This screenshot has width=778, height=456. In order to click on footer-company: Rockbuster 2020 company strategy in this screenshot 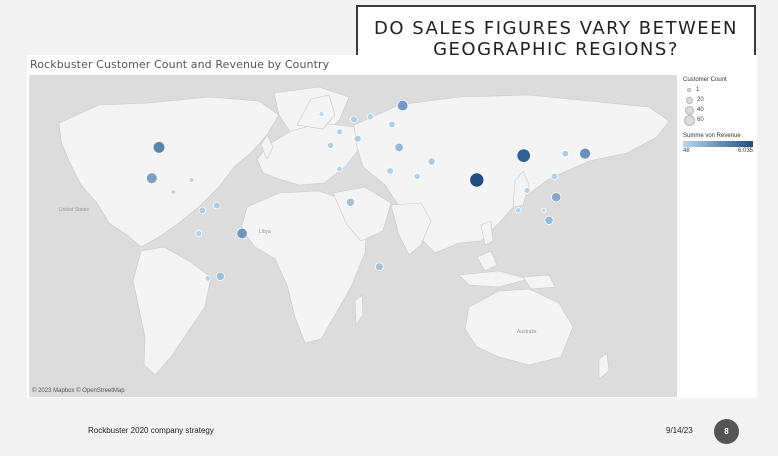, I will do `click(151, 430)`.